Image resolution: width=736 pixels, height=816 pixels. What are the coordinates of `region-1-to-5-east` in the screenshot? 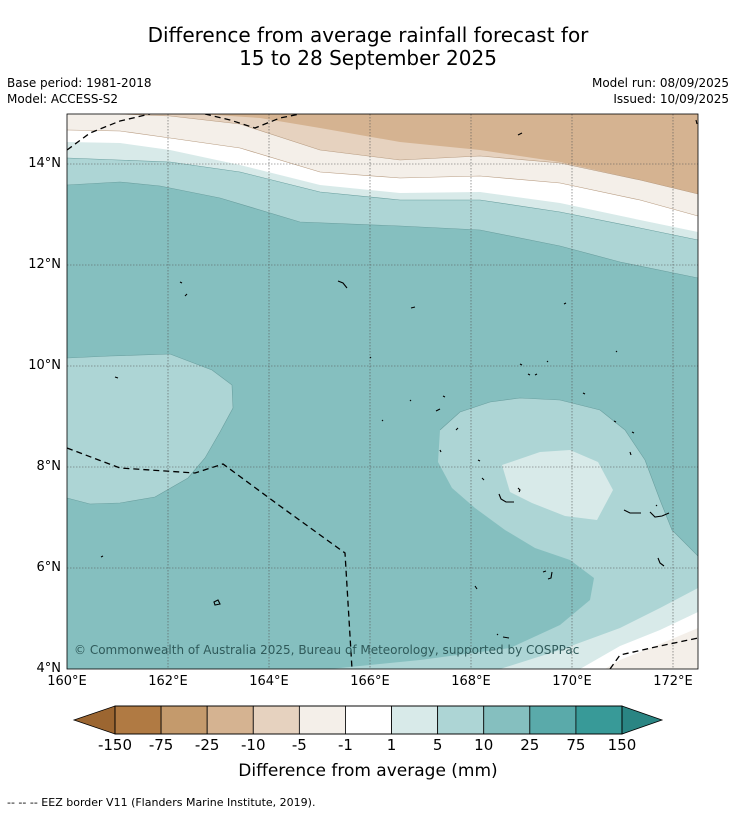 It's located at (557, 485).